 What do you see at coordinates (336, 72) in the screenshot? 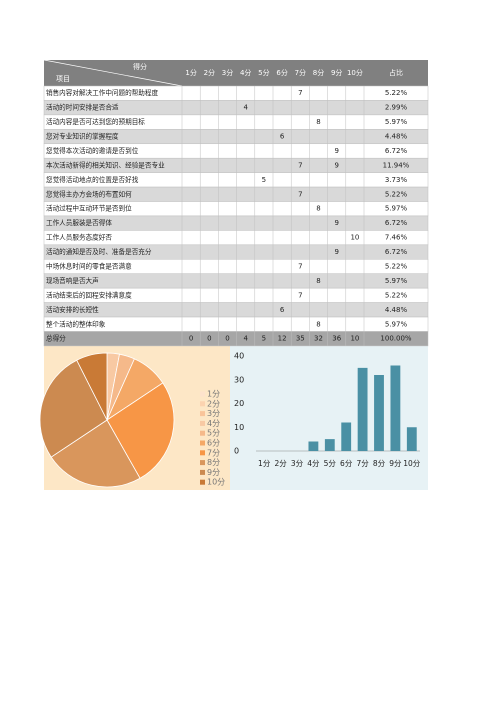
I see `header-label: 9分` at bounding box center [336, 72].